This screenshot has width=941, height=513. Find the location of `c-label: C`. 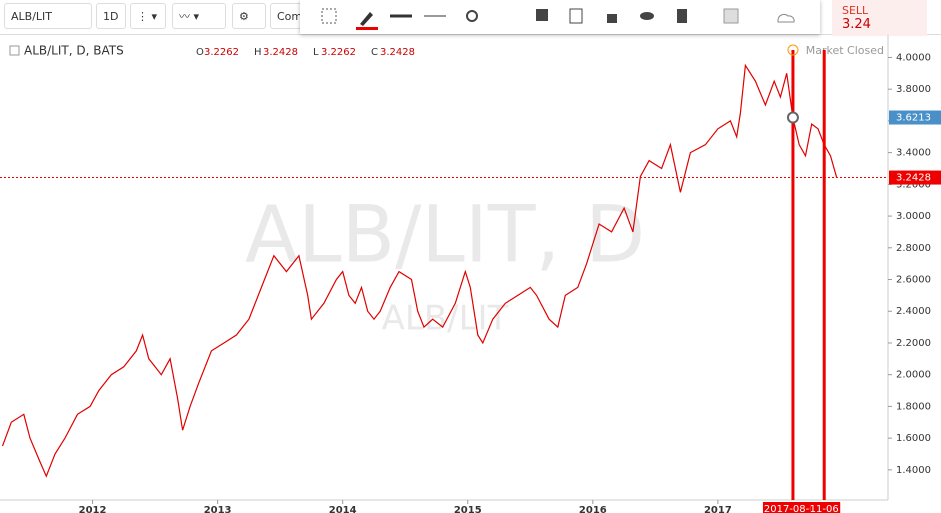

c-label: C is located at coordinates (374, 52).